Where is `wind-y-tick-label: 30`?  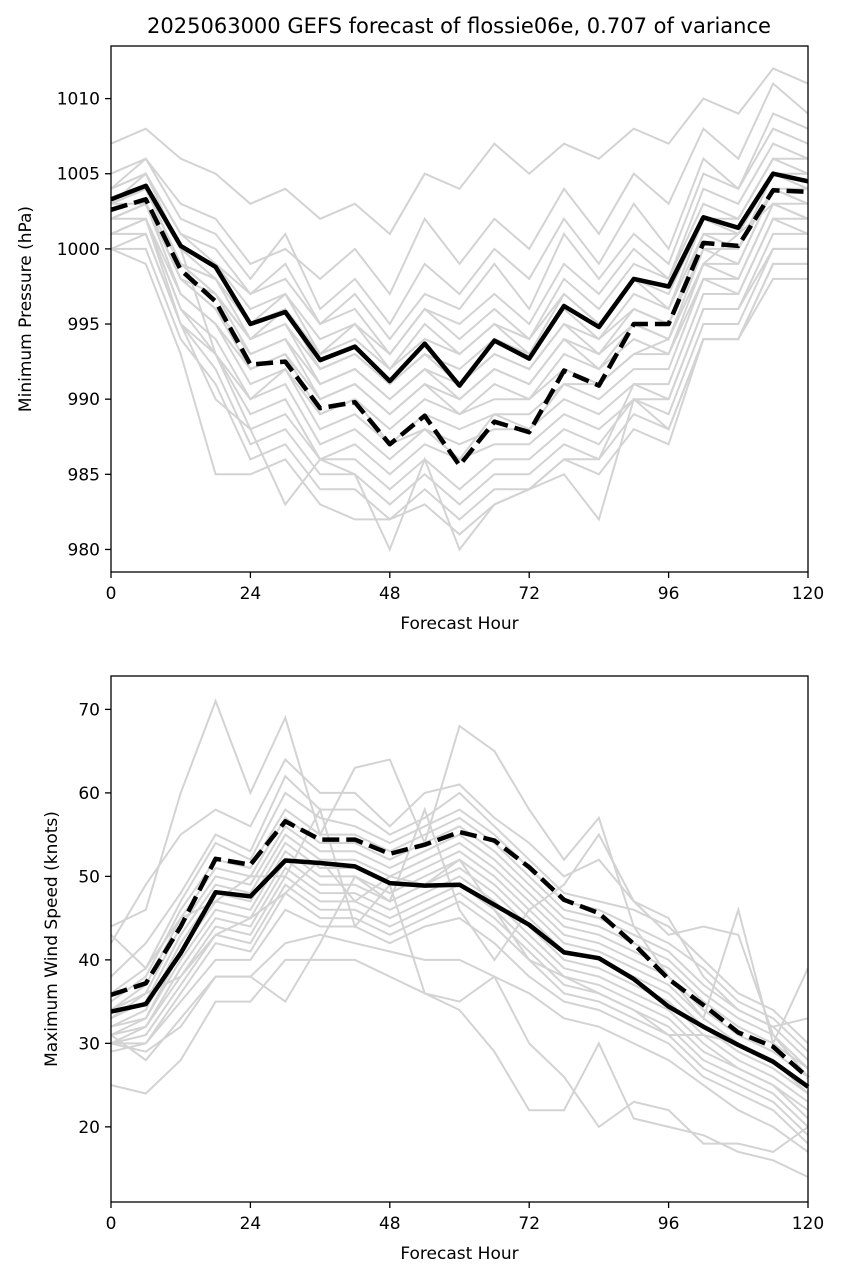
wind-y-tick-label: 30 is located at coordinates (89, 1044).